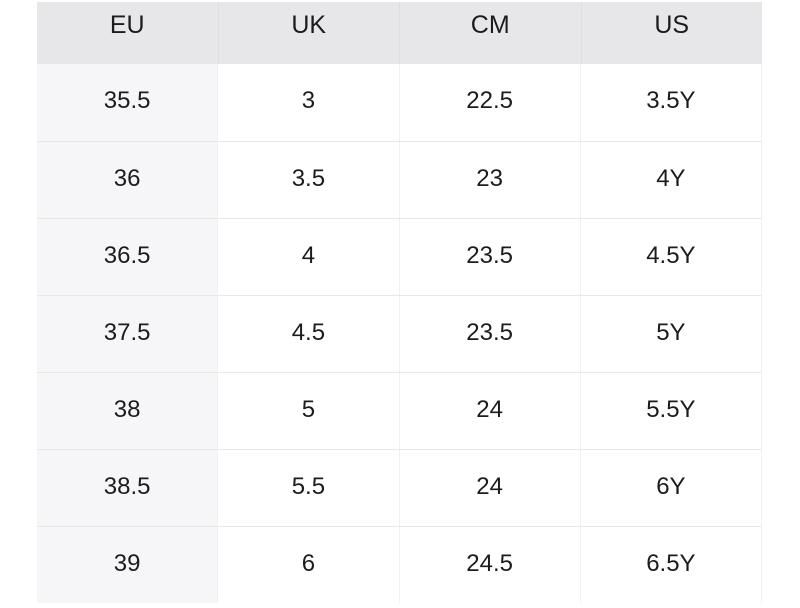  I want to click on column-header-uk: UK, so click(309, 33).